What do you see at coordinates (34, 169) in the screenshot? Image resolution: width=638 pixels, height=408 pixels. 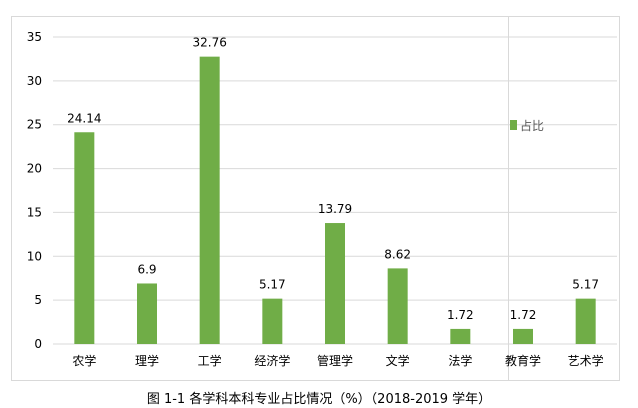 I see `y-tick-label: 20` at bounding box center [34, 169].